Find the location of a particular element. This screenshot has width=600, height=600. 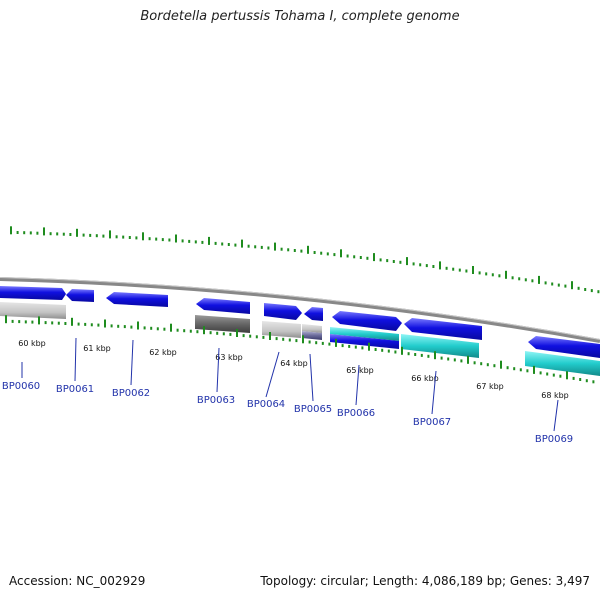

scale-label: 63 kbp is located at coordinates (229, 357).